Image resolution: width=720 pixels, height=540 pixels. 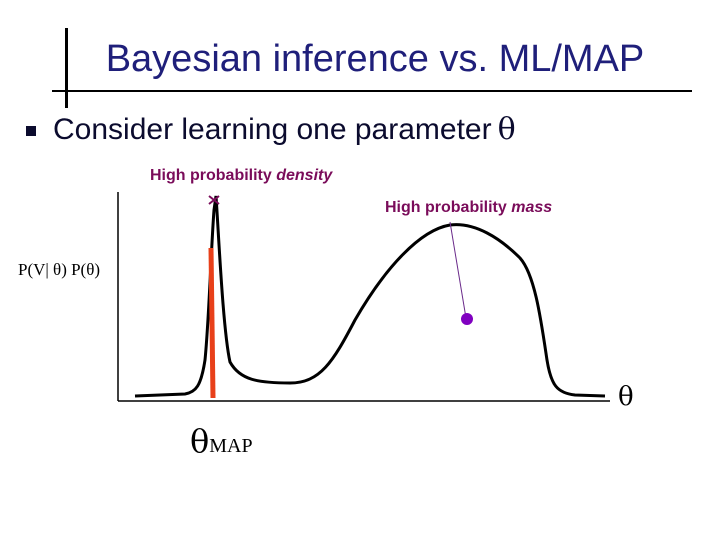 I want to click on map-line, so click(x=212, y=323).